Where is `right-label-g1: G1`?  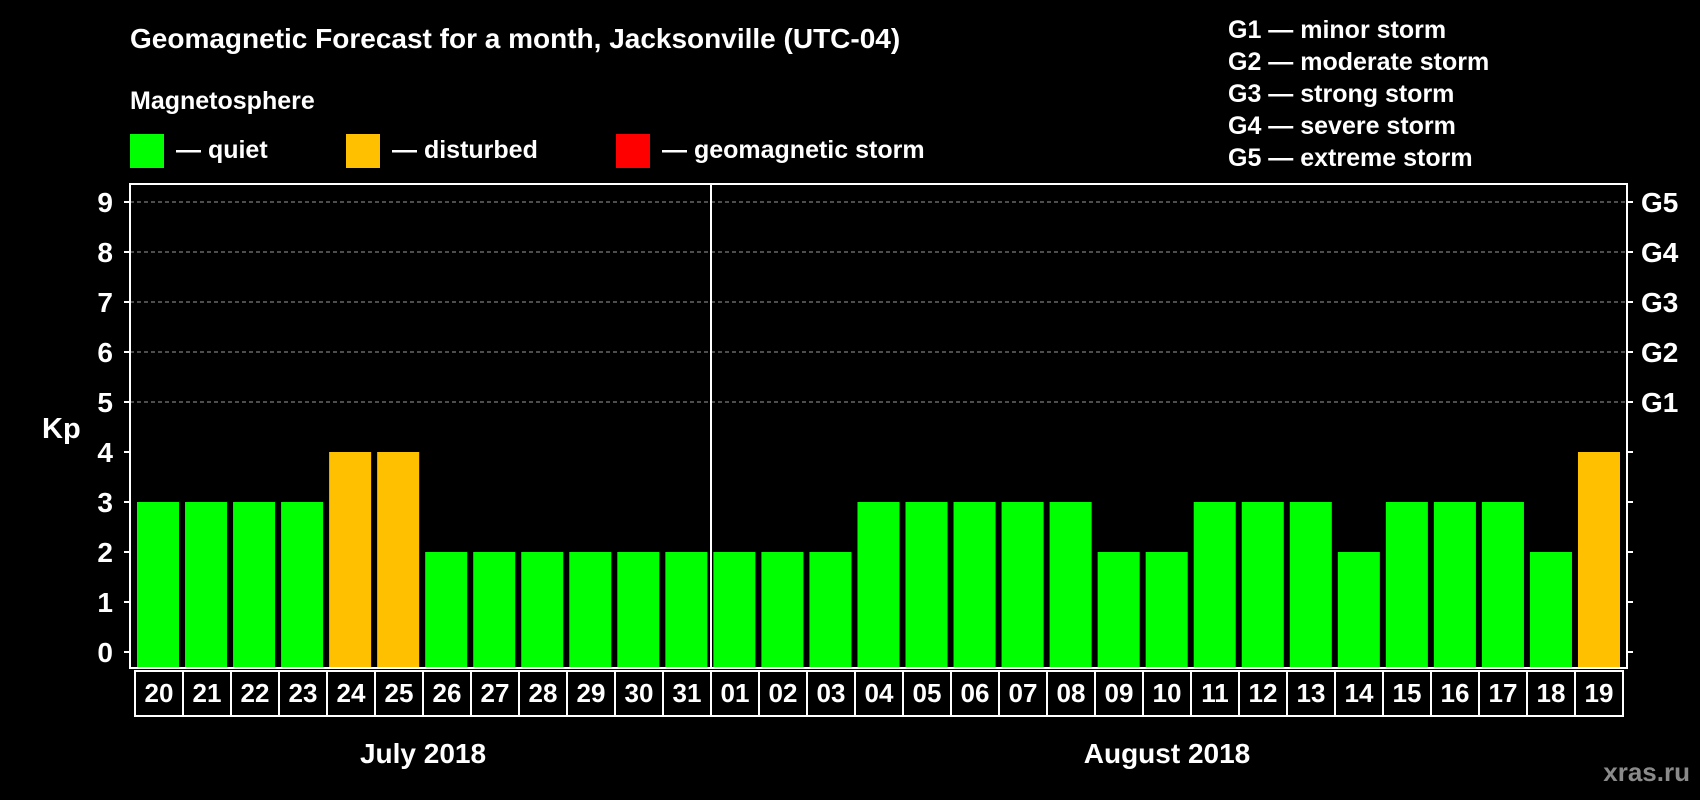 right-label-g1: G1 is located at coordinates (1659, 402).